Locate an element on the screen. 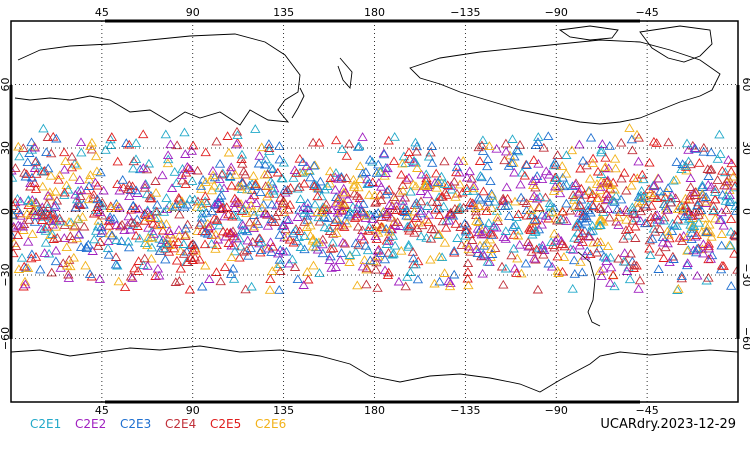 The height and width of the screenshot is (450, 750). lon-tick-label-bottom: 90 is located at coordinates (193, 410).